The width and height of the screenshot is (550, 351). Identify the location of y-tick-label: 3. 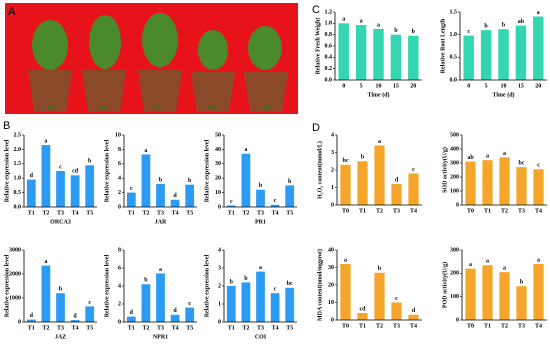
(219, 268).